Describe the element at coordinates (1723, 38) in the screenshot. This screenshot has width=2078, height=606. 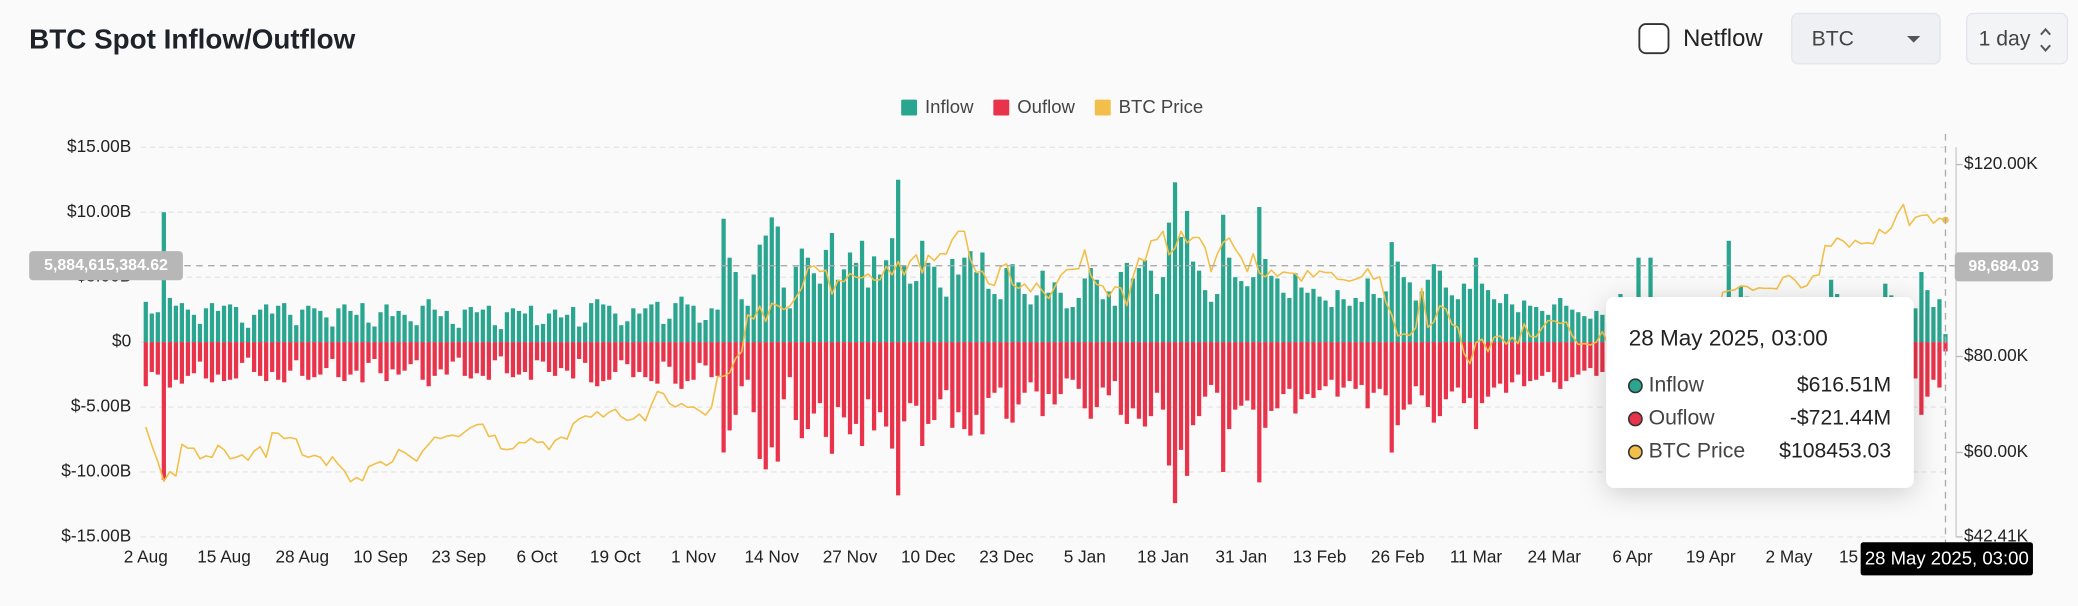
I see `netflow-label: Netflow` at that location.